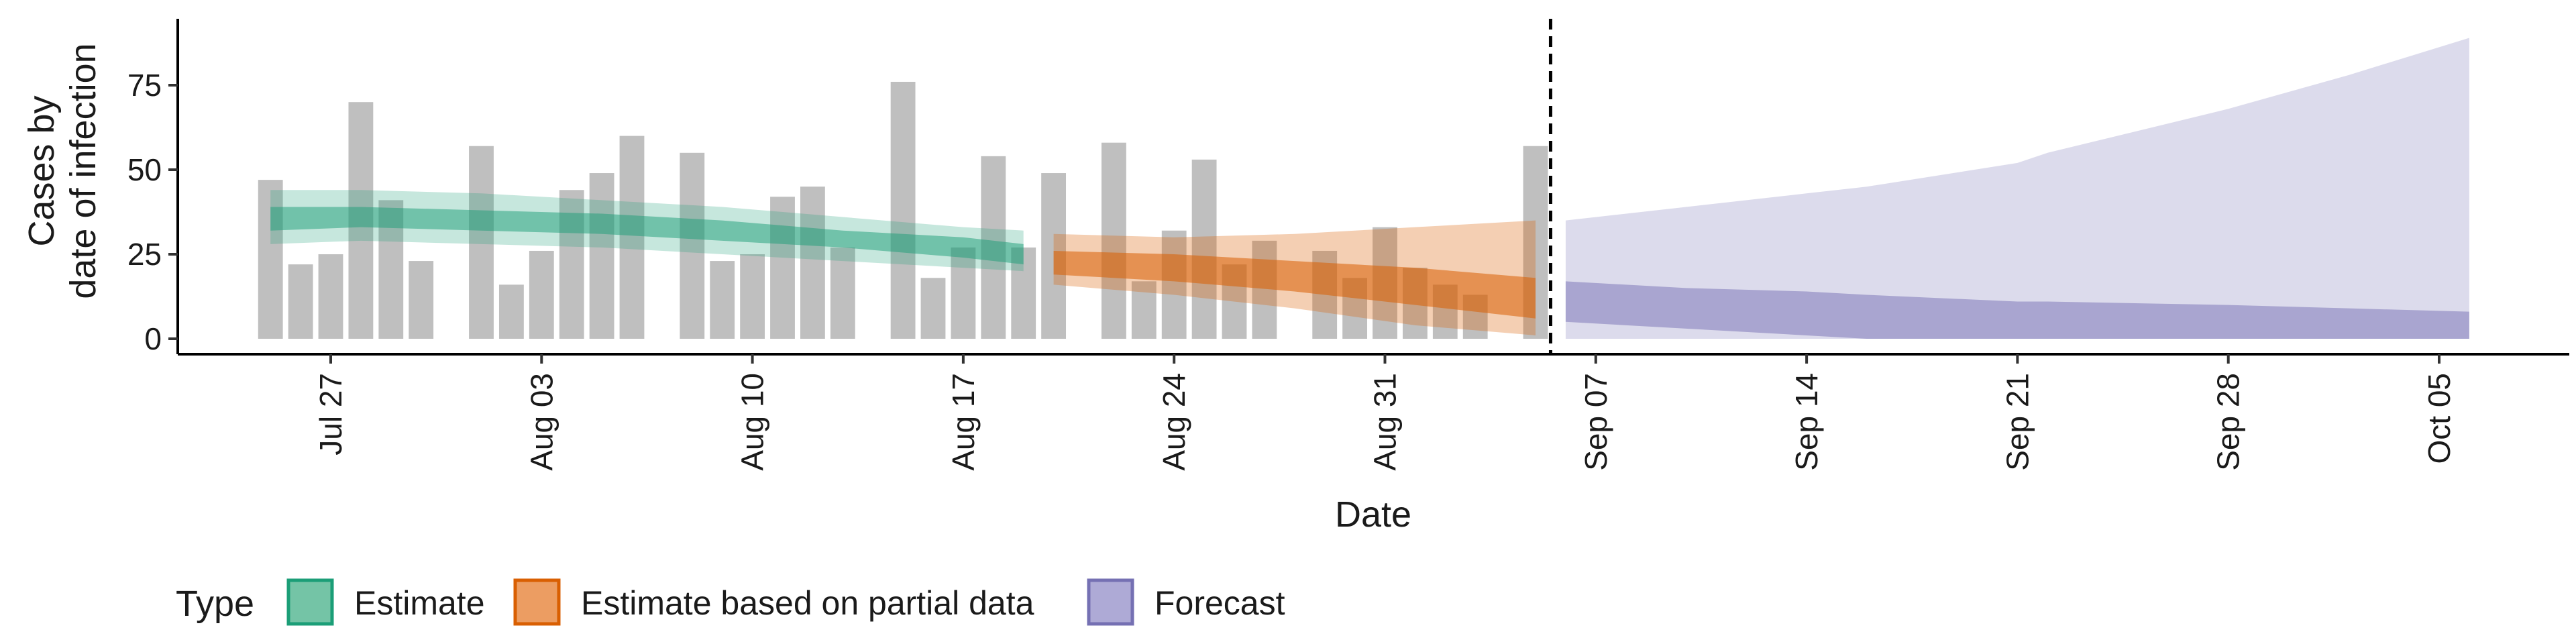 The width and height of the screenshot is (2576, 644). Describe the element at coordinates (2017, 422) in the screenshot. I see `x-tick-label: Sep 21` at that location.